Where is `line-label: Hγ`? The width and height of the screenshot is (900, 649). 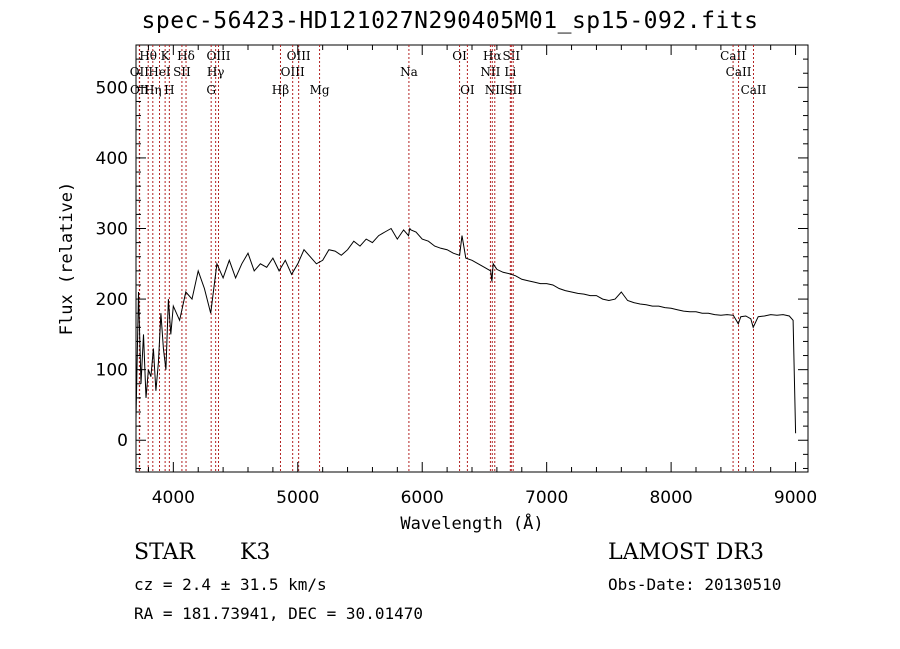 line-label: Hγ is located at coordinates (216, 72).